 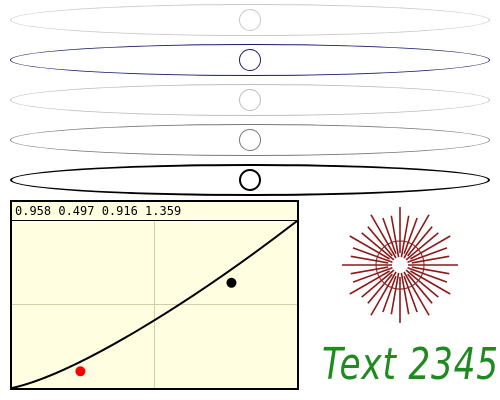 What do you see at coordinates (410, 364) in the screenshot?
I see `sample-text: Text 2345` at bounding box center [410, 364].